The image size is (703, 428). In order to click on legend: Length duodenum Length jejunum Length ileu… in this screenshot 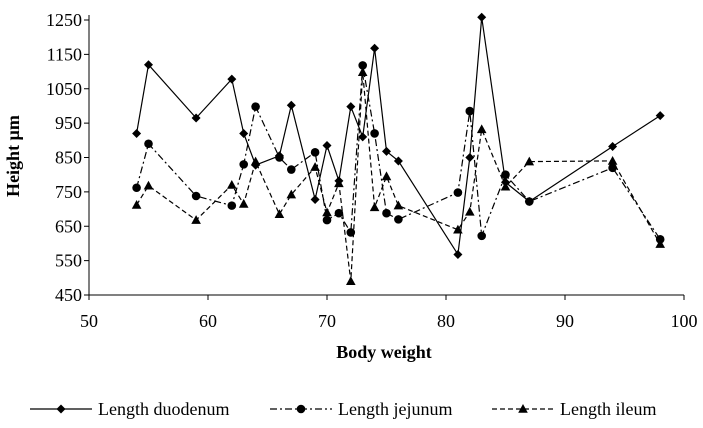, I will do `click(343, 409)`.